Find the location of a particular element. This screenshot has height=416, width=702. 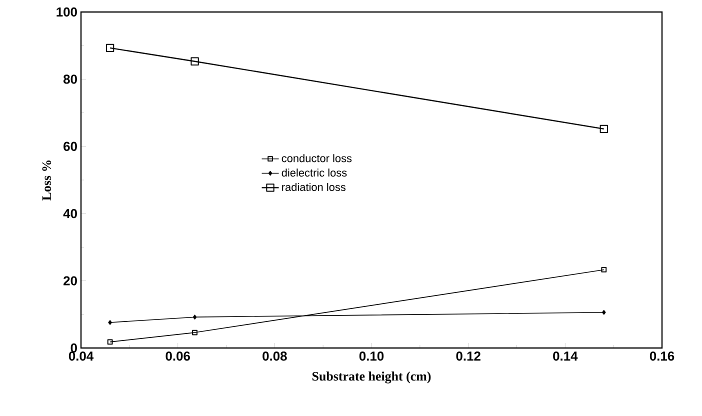

y-tick-label: 60 is located at coordinates (70, 146).